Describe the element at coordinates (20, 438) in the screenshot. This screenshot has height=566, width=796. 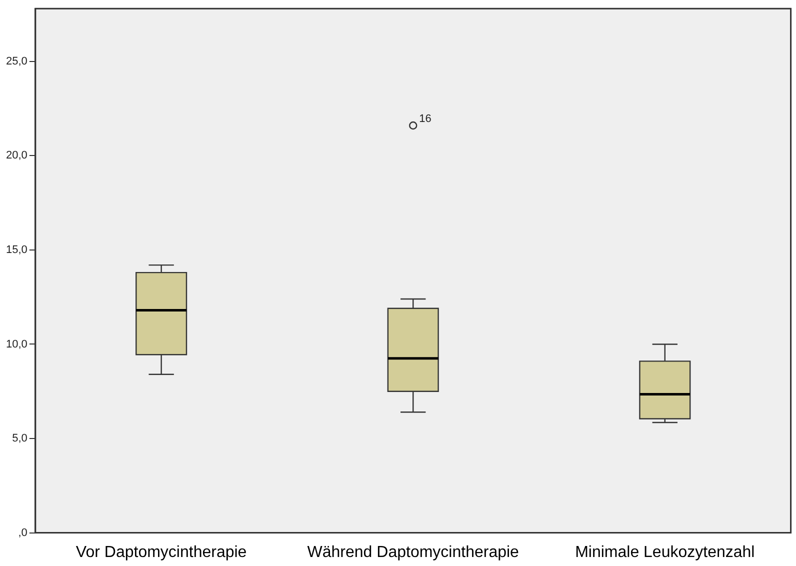
I see `y-tick-label: 5,0` at that location.